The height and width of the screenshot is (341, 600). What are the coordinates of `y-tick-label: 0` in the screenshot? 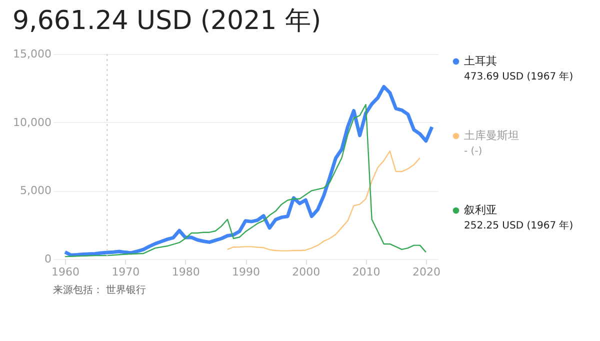 It's located at (48, 259).